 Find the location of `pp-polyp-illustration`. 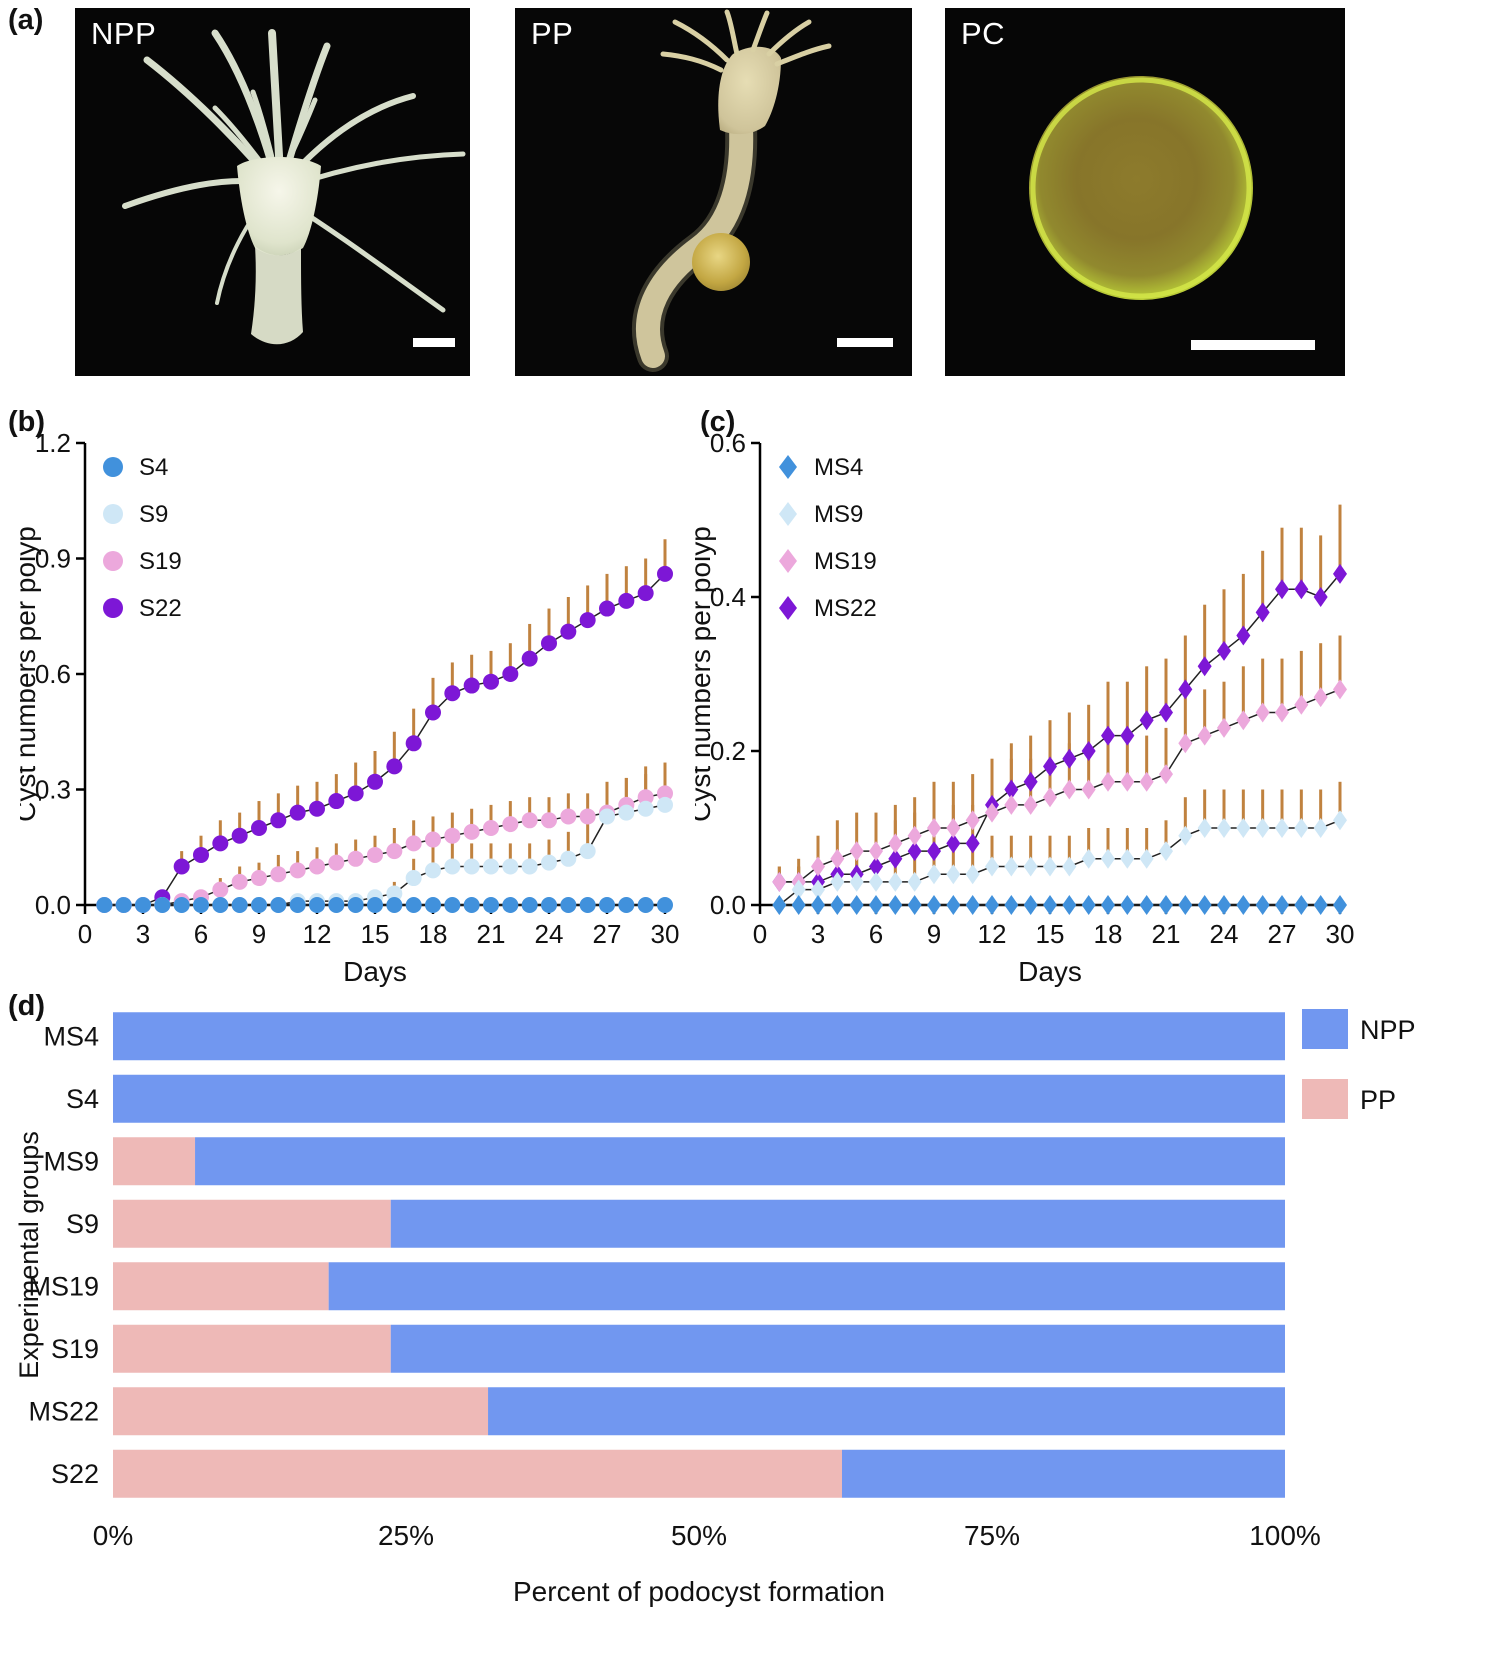

pp-polyp-illustration is located at coordinates (713, 192).